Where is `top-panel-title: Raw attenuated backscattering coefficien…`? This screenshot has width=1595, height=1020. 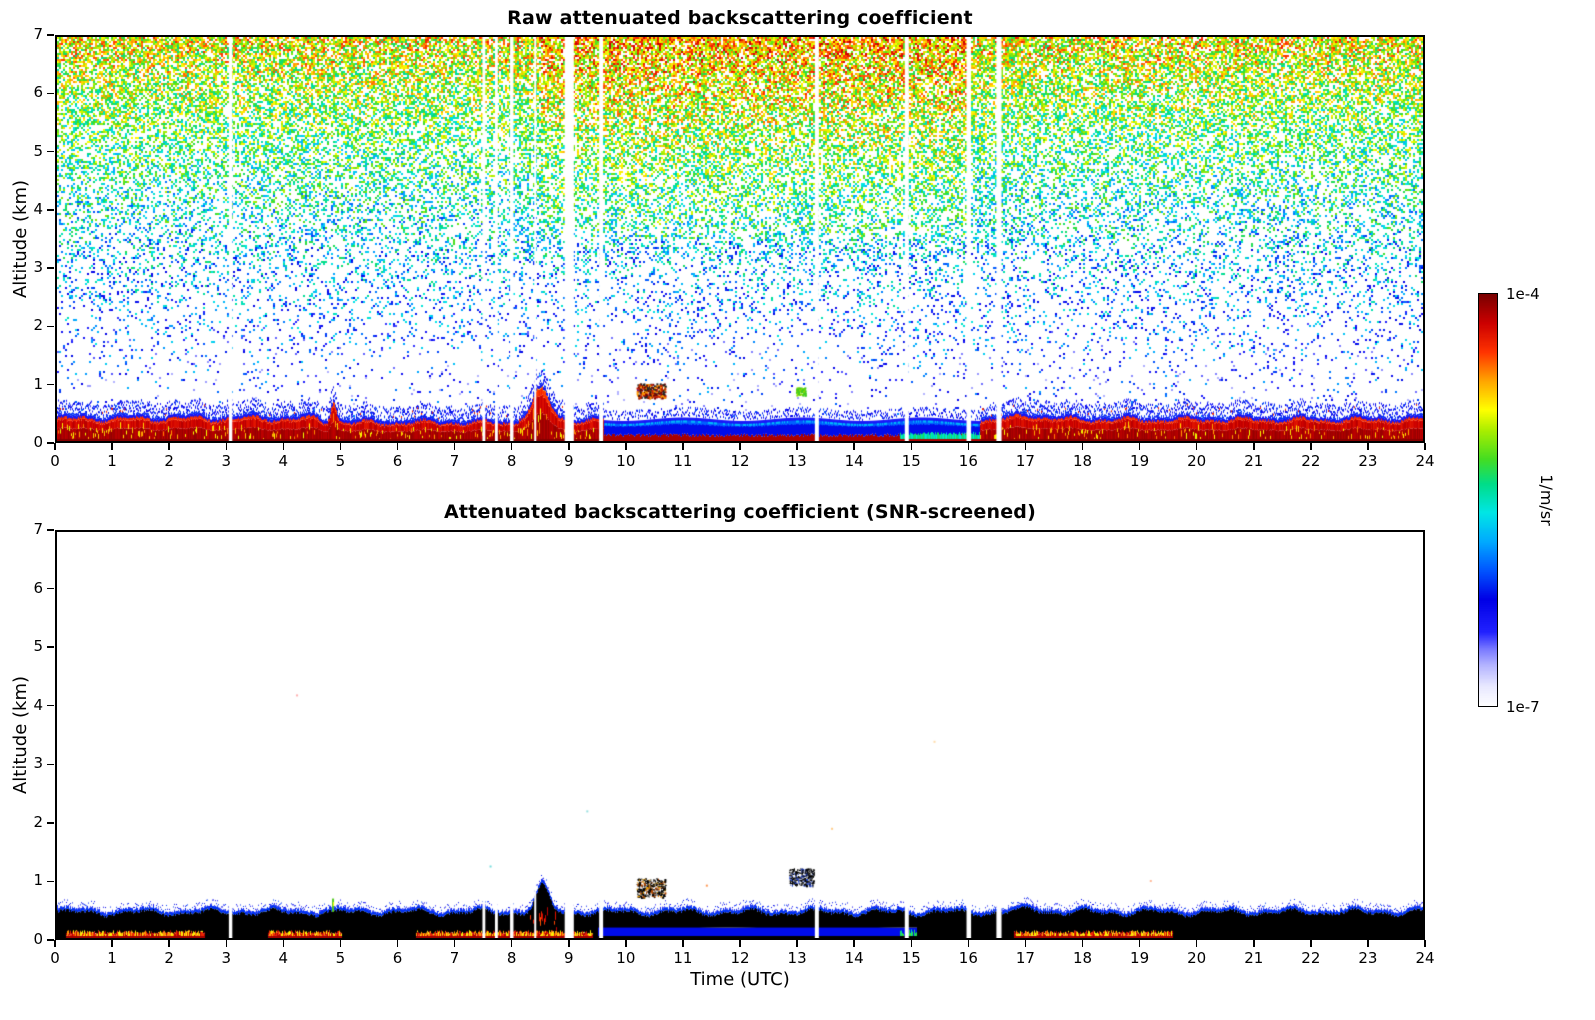 top-panel-title: Raw attenuated backscattering coefficien… is located at coordinates (740, 18).